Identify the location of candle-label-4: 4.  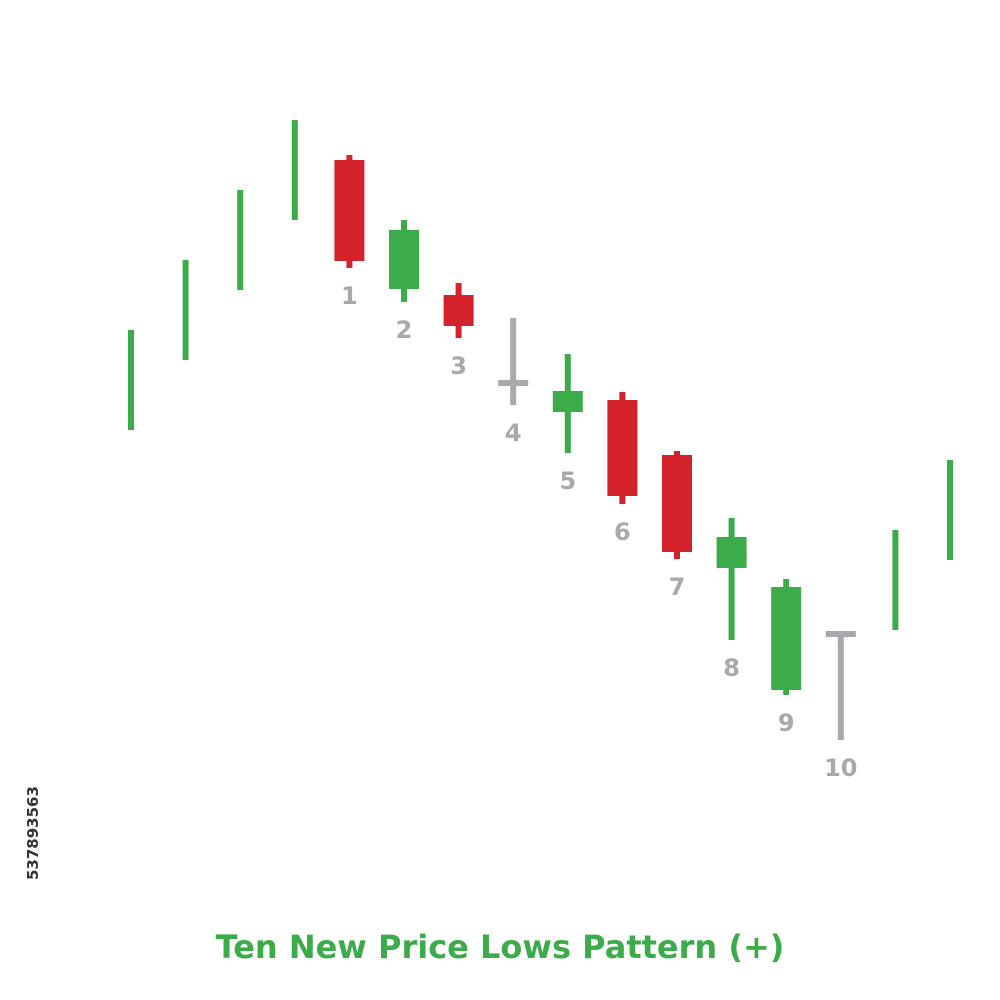
(513, 433).